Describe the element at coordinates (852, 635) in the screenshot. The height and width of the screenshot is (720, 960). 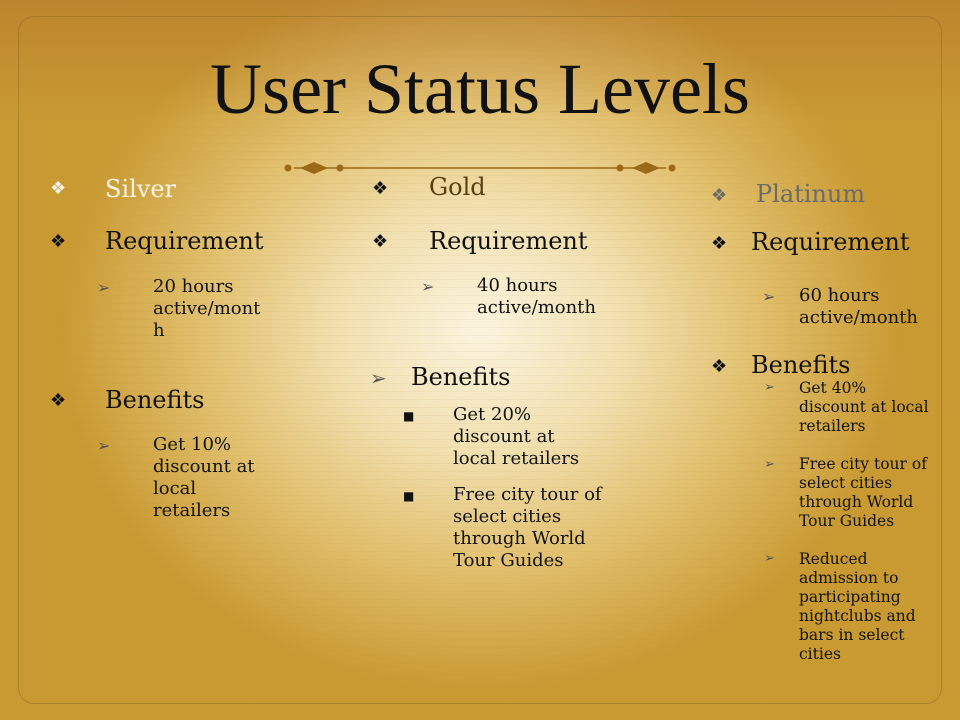
I see `benefit-line: bars in select` at that location.